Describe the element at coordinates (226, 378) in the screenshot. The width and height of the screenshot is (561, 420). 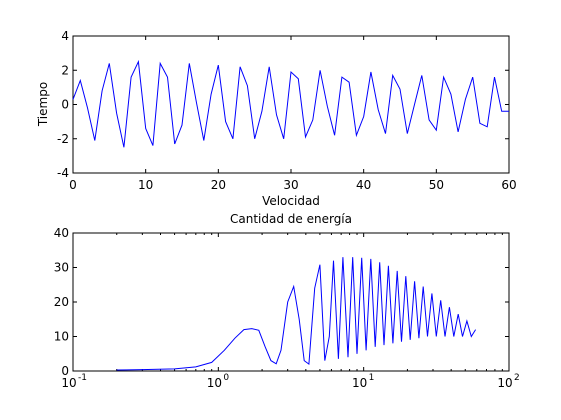
I see `bottom-x-tick-exponent: 0` at that location.